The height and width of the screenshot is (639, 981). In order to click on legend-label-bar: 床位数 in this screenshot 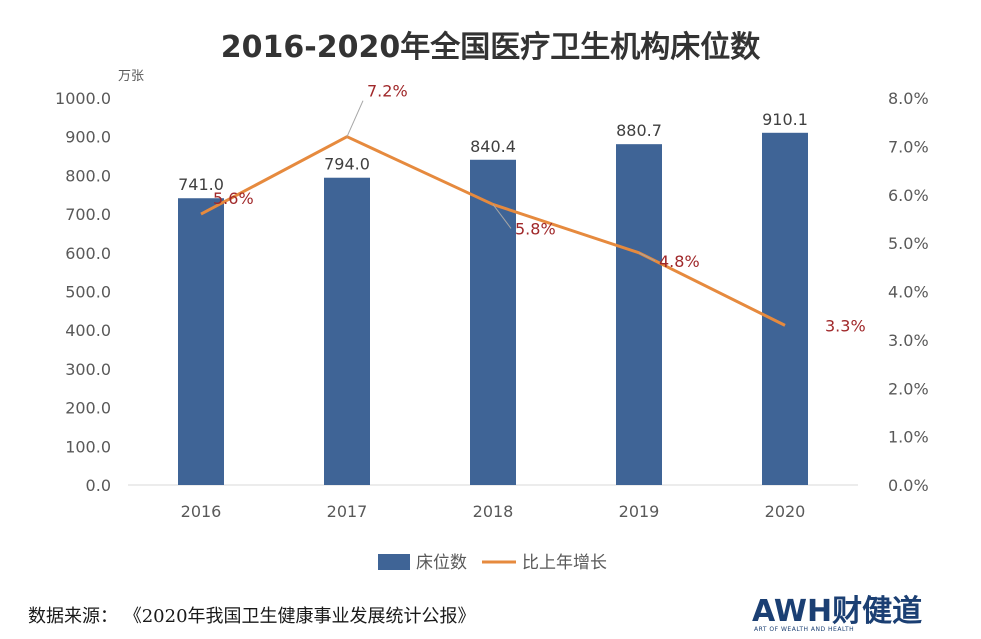, I will do `click(441, 563)`.